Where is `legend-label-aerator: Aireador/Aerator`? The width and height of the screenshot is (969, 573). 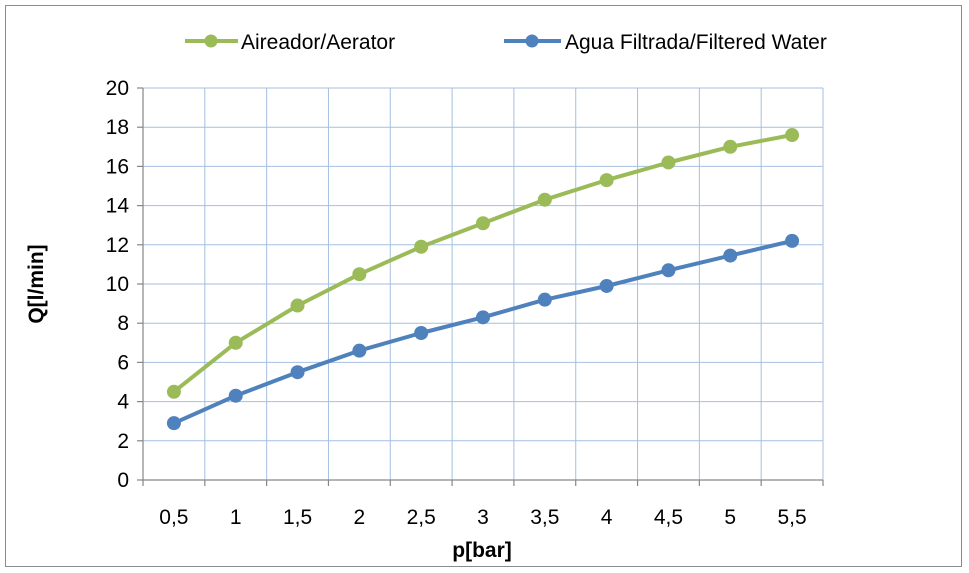 legend-label-aerator: Aireador/Aerator is located at coordinates (318, 42).